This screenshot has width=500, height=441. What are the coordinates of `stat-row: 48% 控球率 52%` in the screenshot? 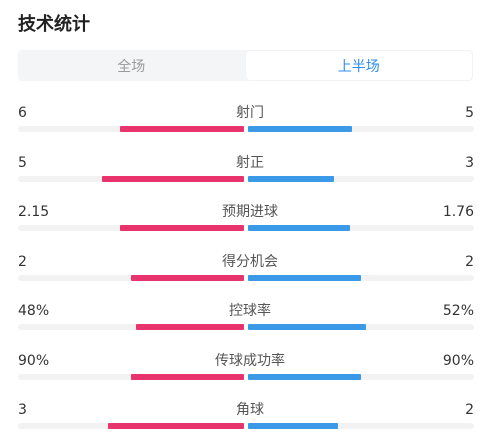 It's located at (250, 322).